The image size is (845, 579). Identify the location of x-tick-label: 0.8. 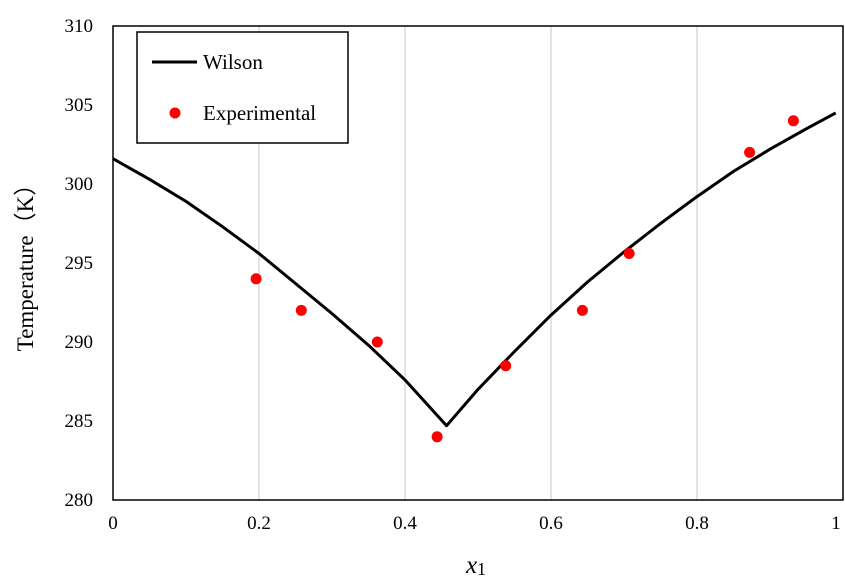
(697, 523).